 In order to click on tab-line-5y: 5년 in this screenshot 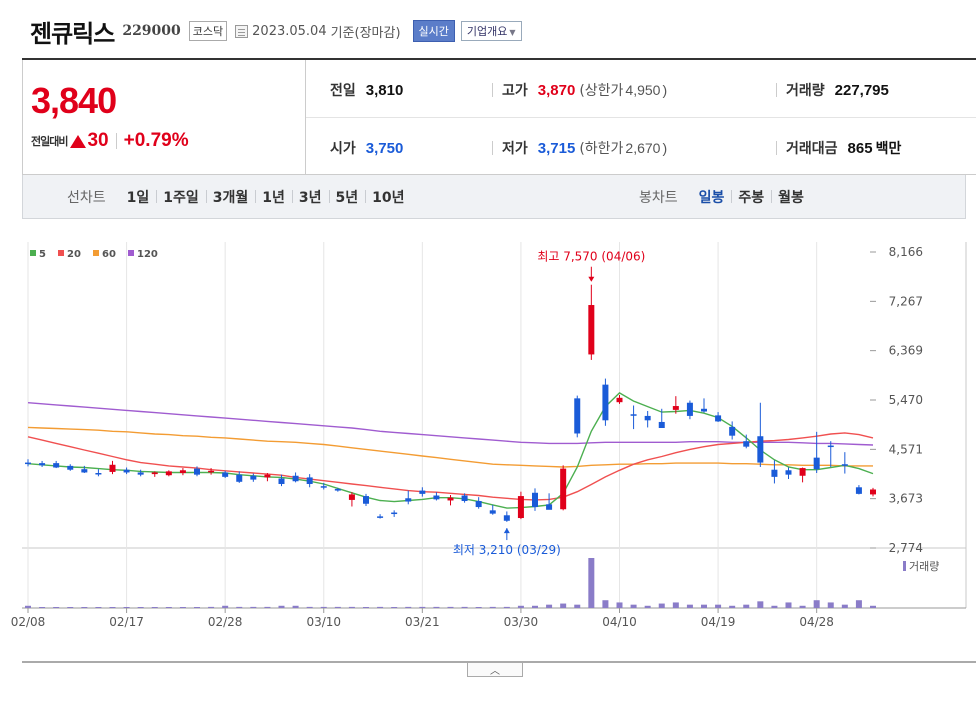, I will do `click(347, 197)`.